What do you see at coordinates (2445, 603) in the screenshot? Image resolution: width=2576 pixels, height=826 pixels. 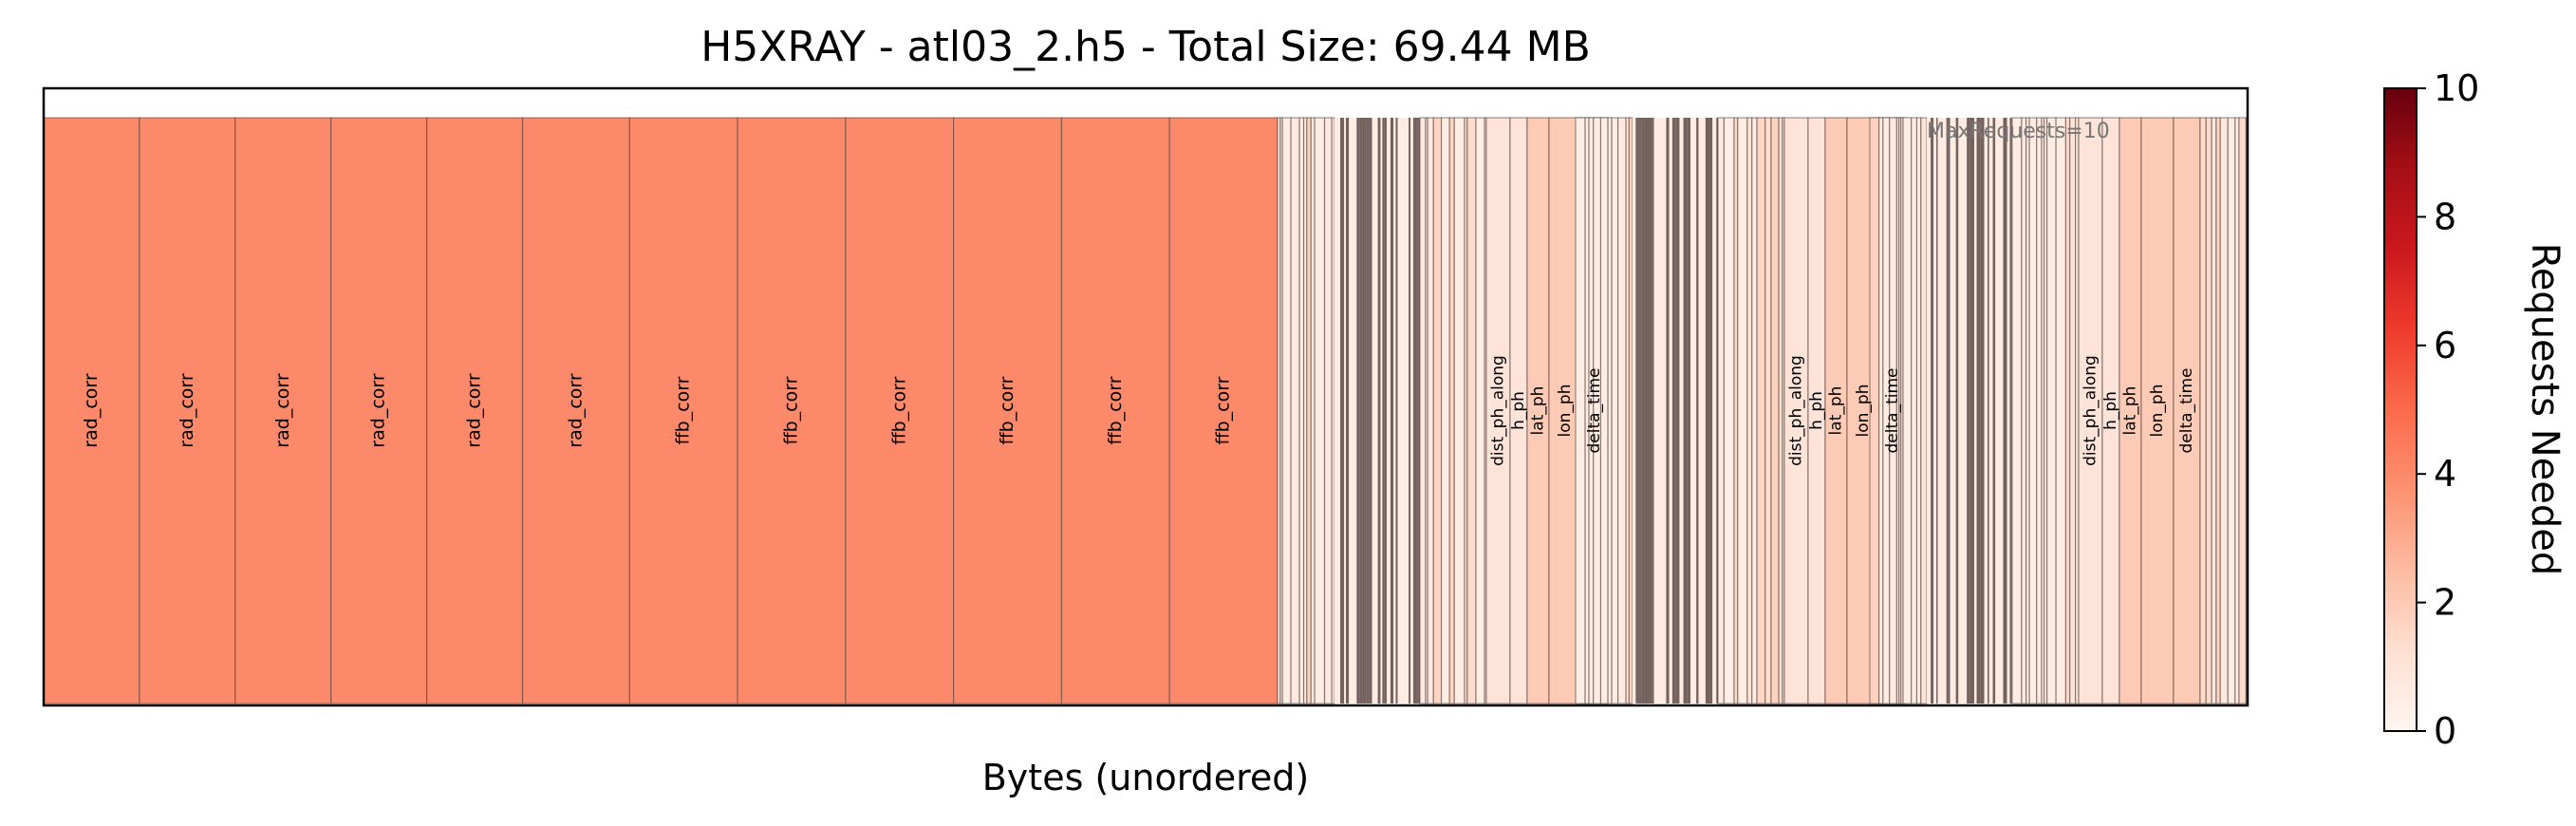 I see `colorbar-tick-label: 2` at bounding box center [2445, 603].